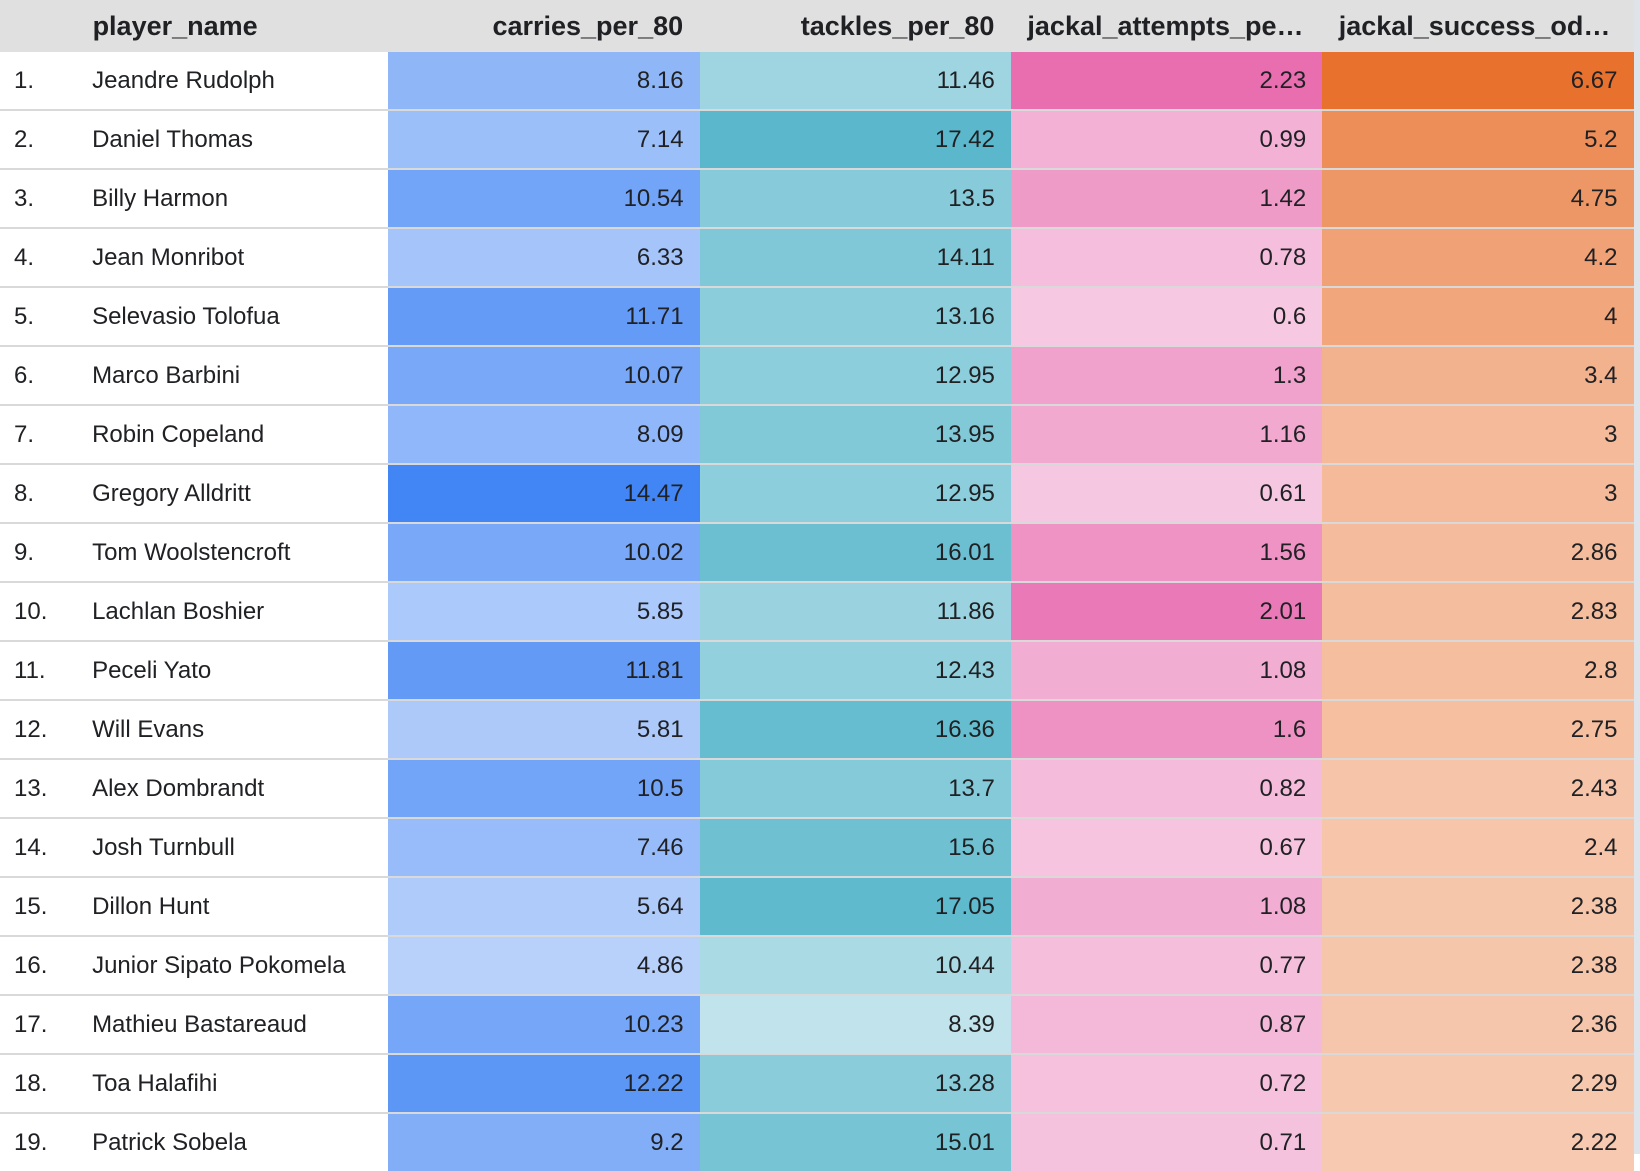 The height and width of the screenshot is (1171, 1640). I want to click on player-name-cell: Tom Woolstencroft, so click(233, 553).